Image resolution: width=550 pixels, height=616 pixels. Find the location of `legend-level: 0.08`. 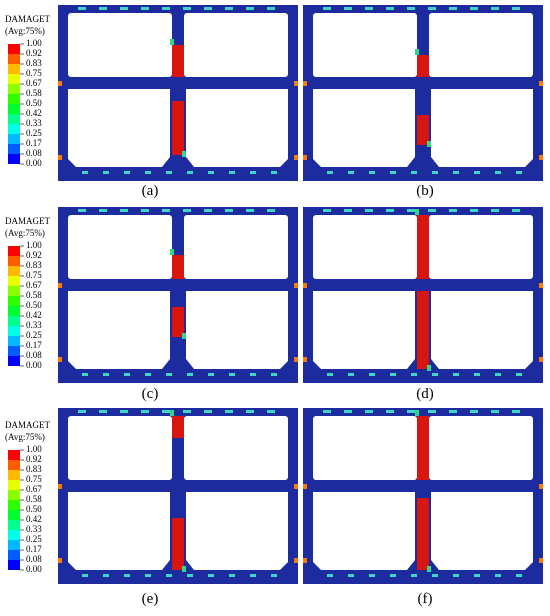

legend-level: 0.08 is located at coordinates (34, 153).